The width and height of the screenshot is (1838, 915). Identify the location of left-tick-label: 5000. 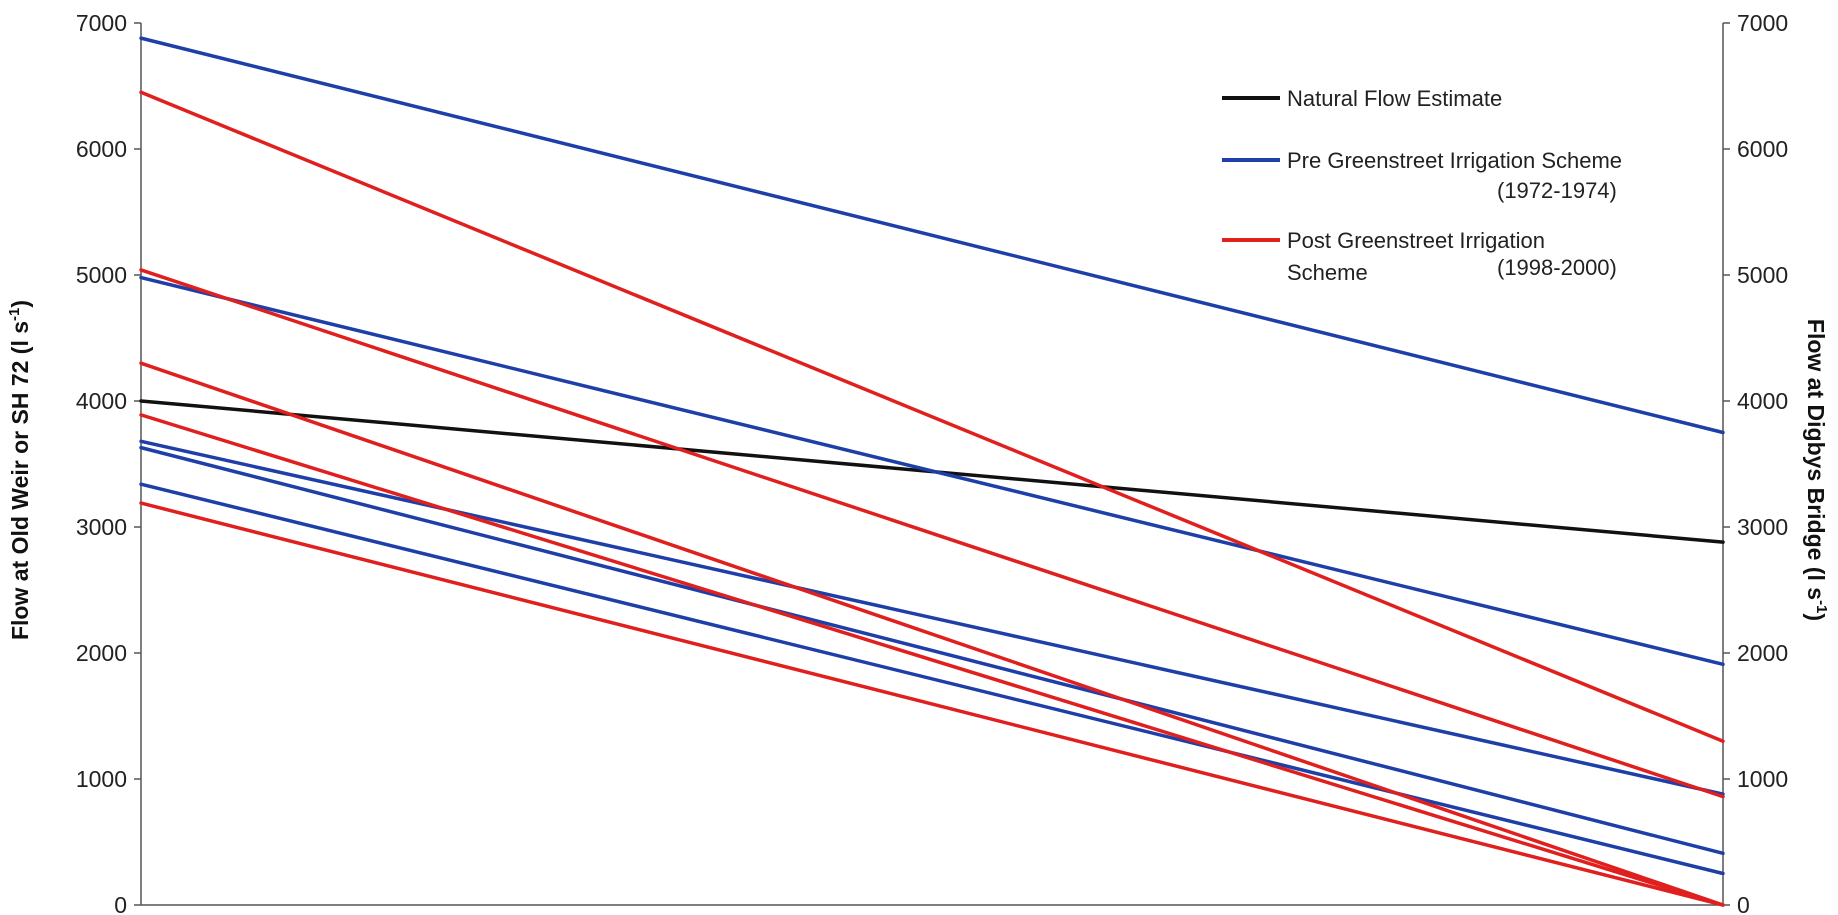
(101, 275).